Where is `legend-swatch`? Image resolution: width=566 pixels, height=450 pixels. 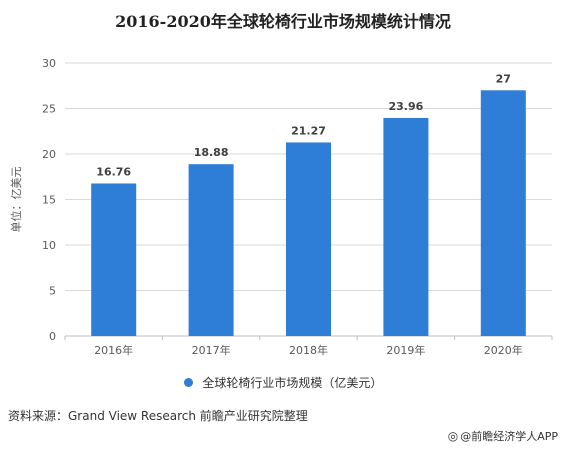 legend-swatch is located at coordinates (188, 382).